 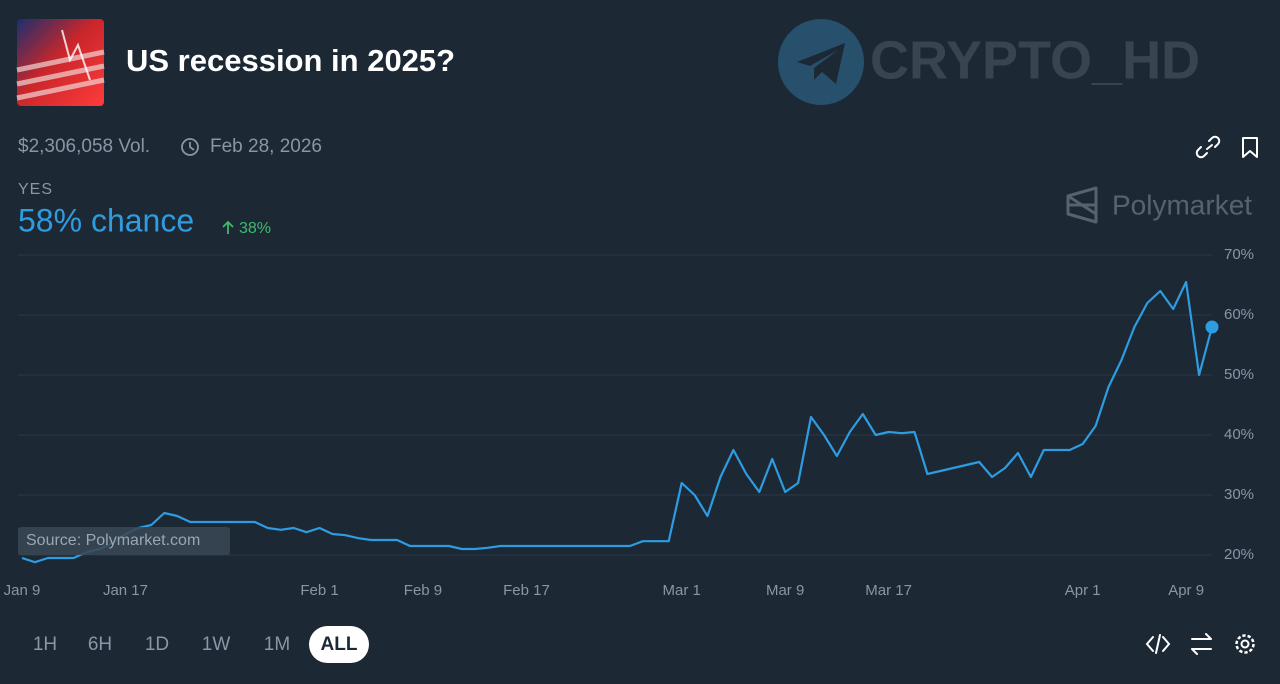 I want to click on source-label: Source: Polymarket.com, so click(x=124, y=541).